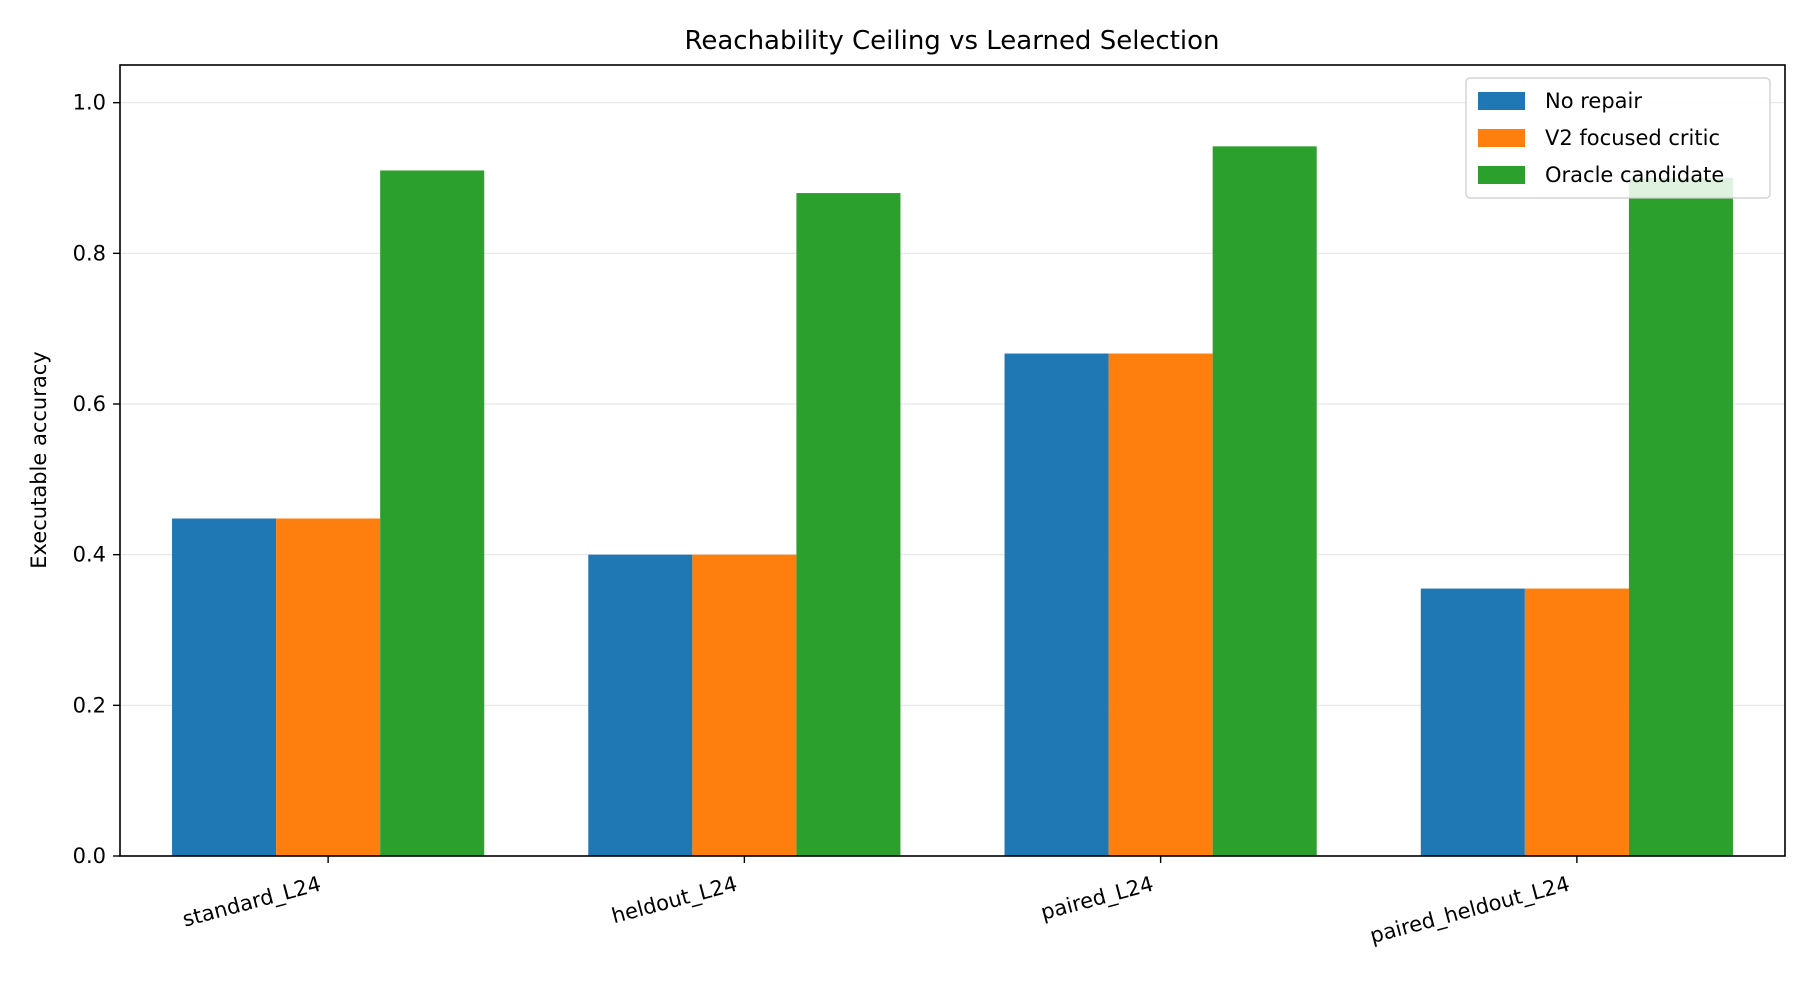 The image size is (1800, 994). Describe the element at coordinates (674, 900) in the screenshot. I see `x-tick-label: heldout_L24` at that location.